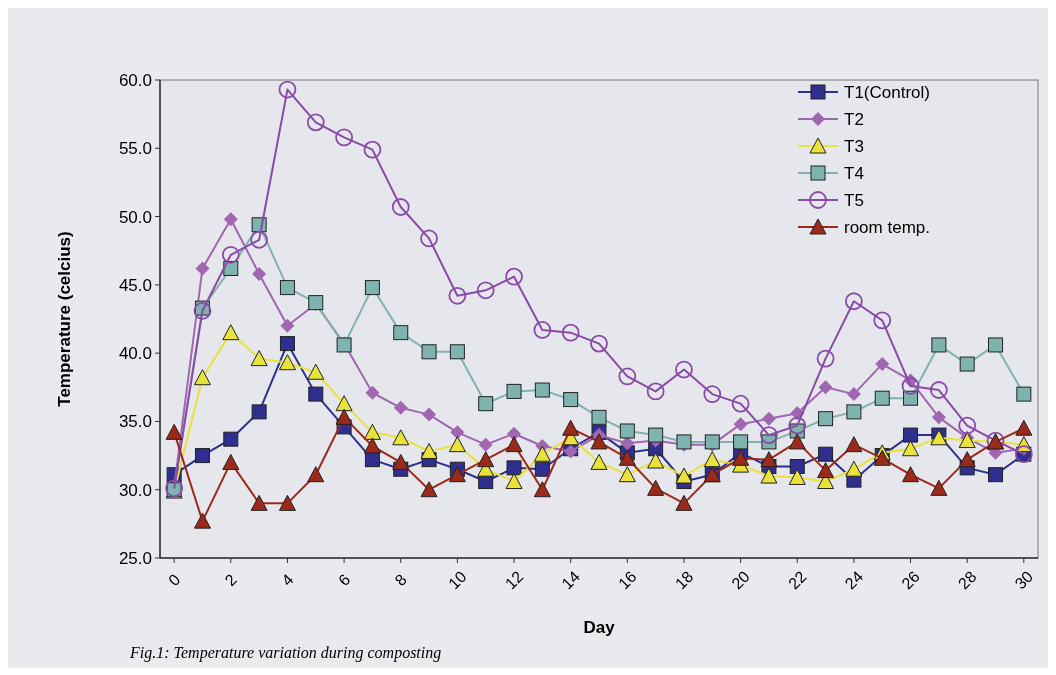  Describe the element at coordinates (514, 580) in the screenshot. I see `x-tick-label: 12` at that location.